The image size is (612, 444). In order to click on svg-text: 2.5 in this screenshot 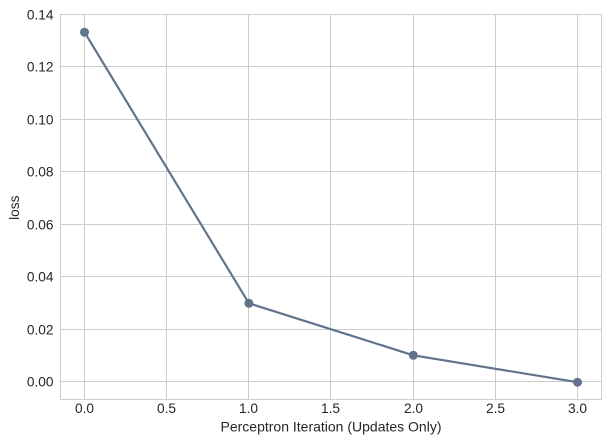, I will do `click(495, 408)`.